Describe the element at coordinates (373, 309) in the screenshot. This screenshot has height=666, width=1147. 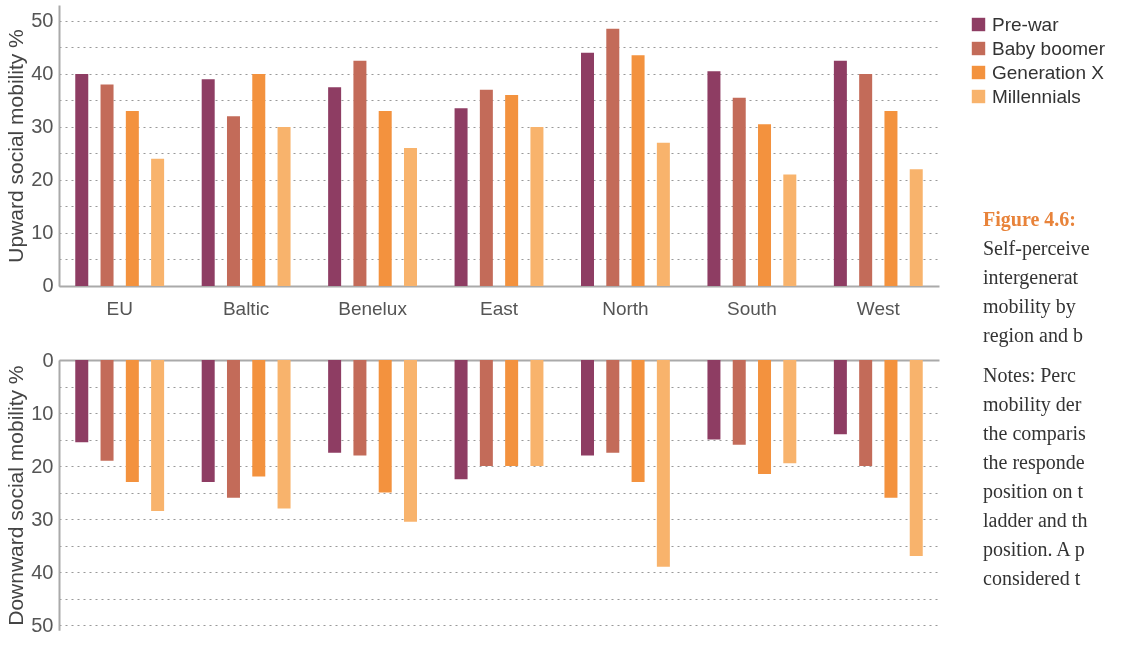
I see `x-tick-label: Benelux` at that location.